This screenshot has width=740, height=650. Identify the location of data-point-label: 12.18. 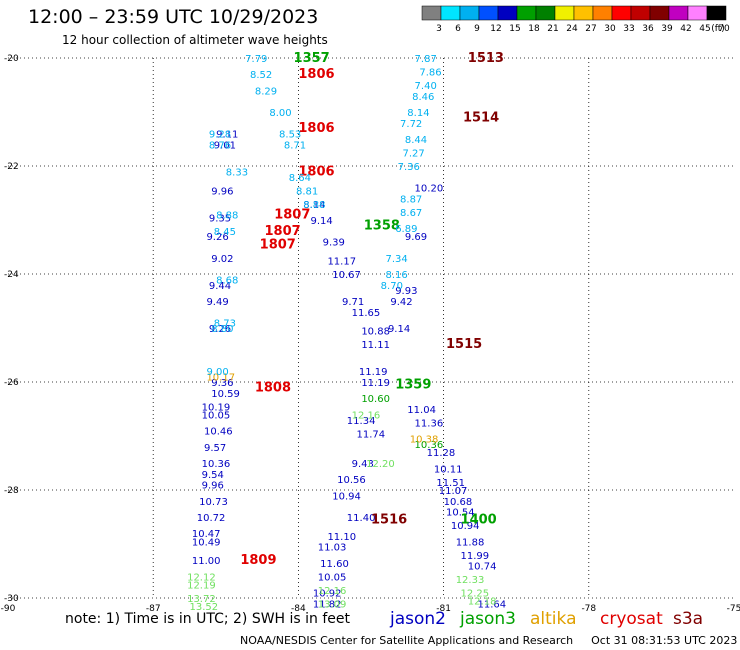
(482, 602).